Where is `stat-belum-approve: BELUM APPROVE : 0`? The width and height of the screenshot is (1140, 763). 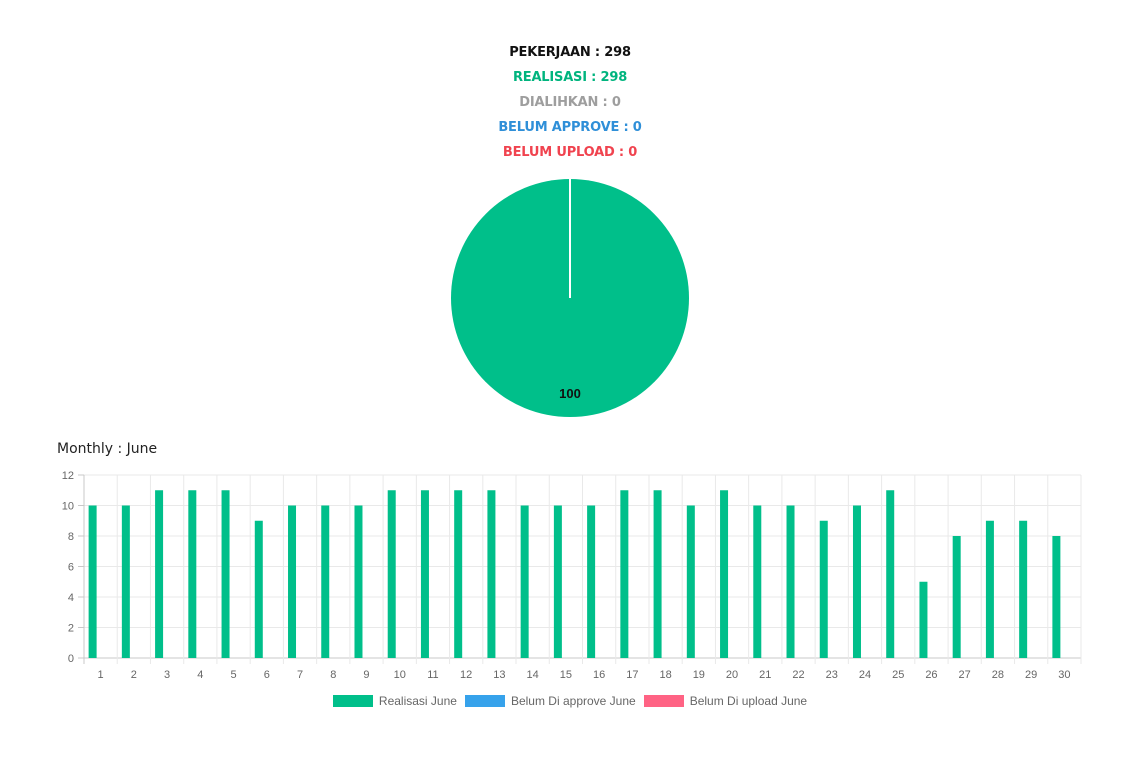 stat-belum-approve: BELUM APPROVE : 0 is located at coordinates (570, 127).